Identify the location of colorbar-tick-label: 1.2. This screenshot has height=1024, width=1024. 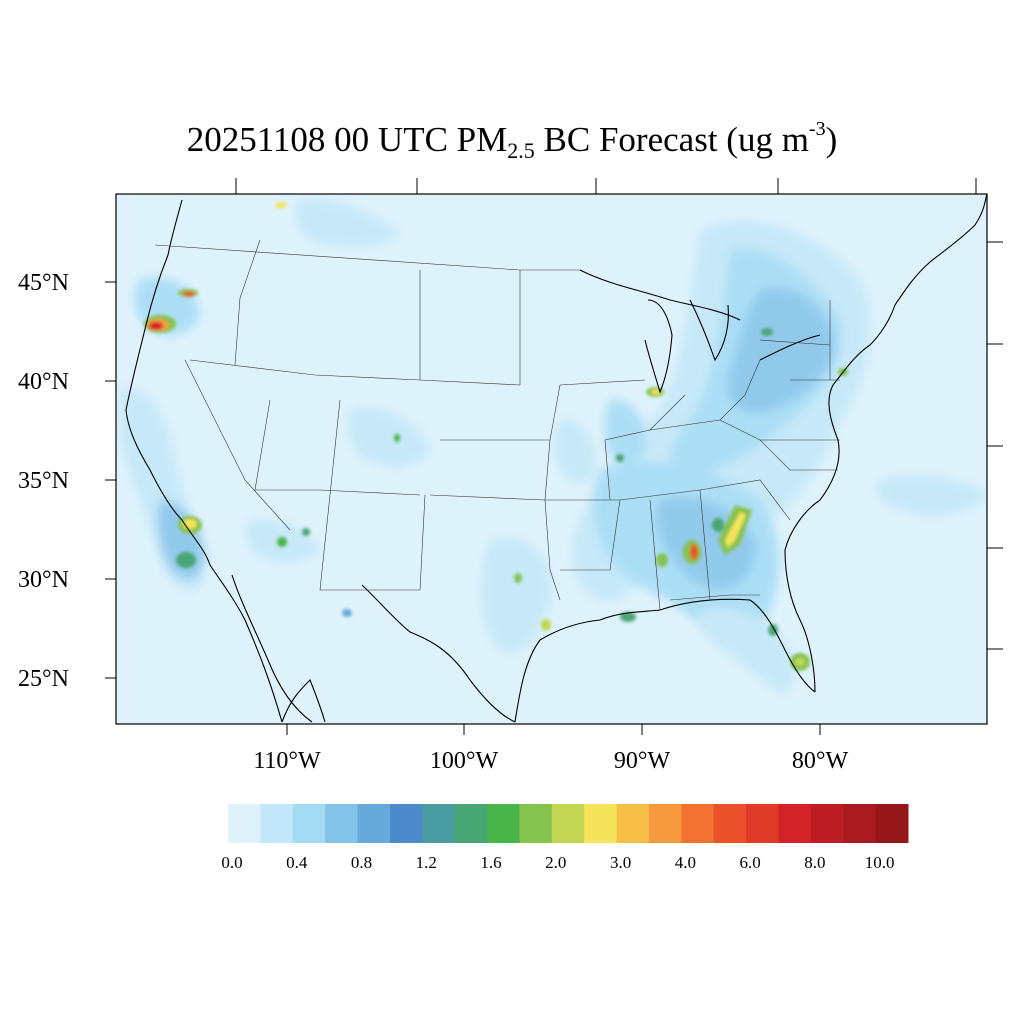
(426, 862).